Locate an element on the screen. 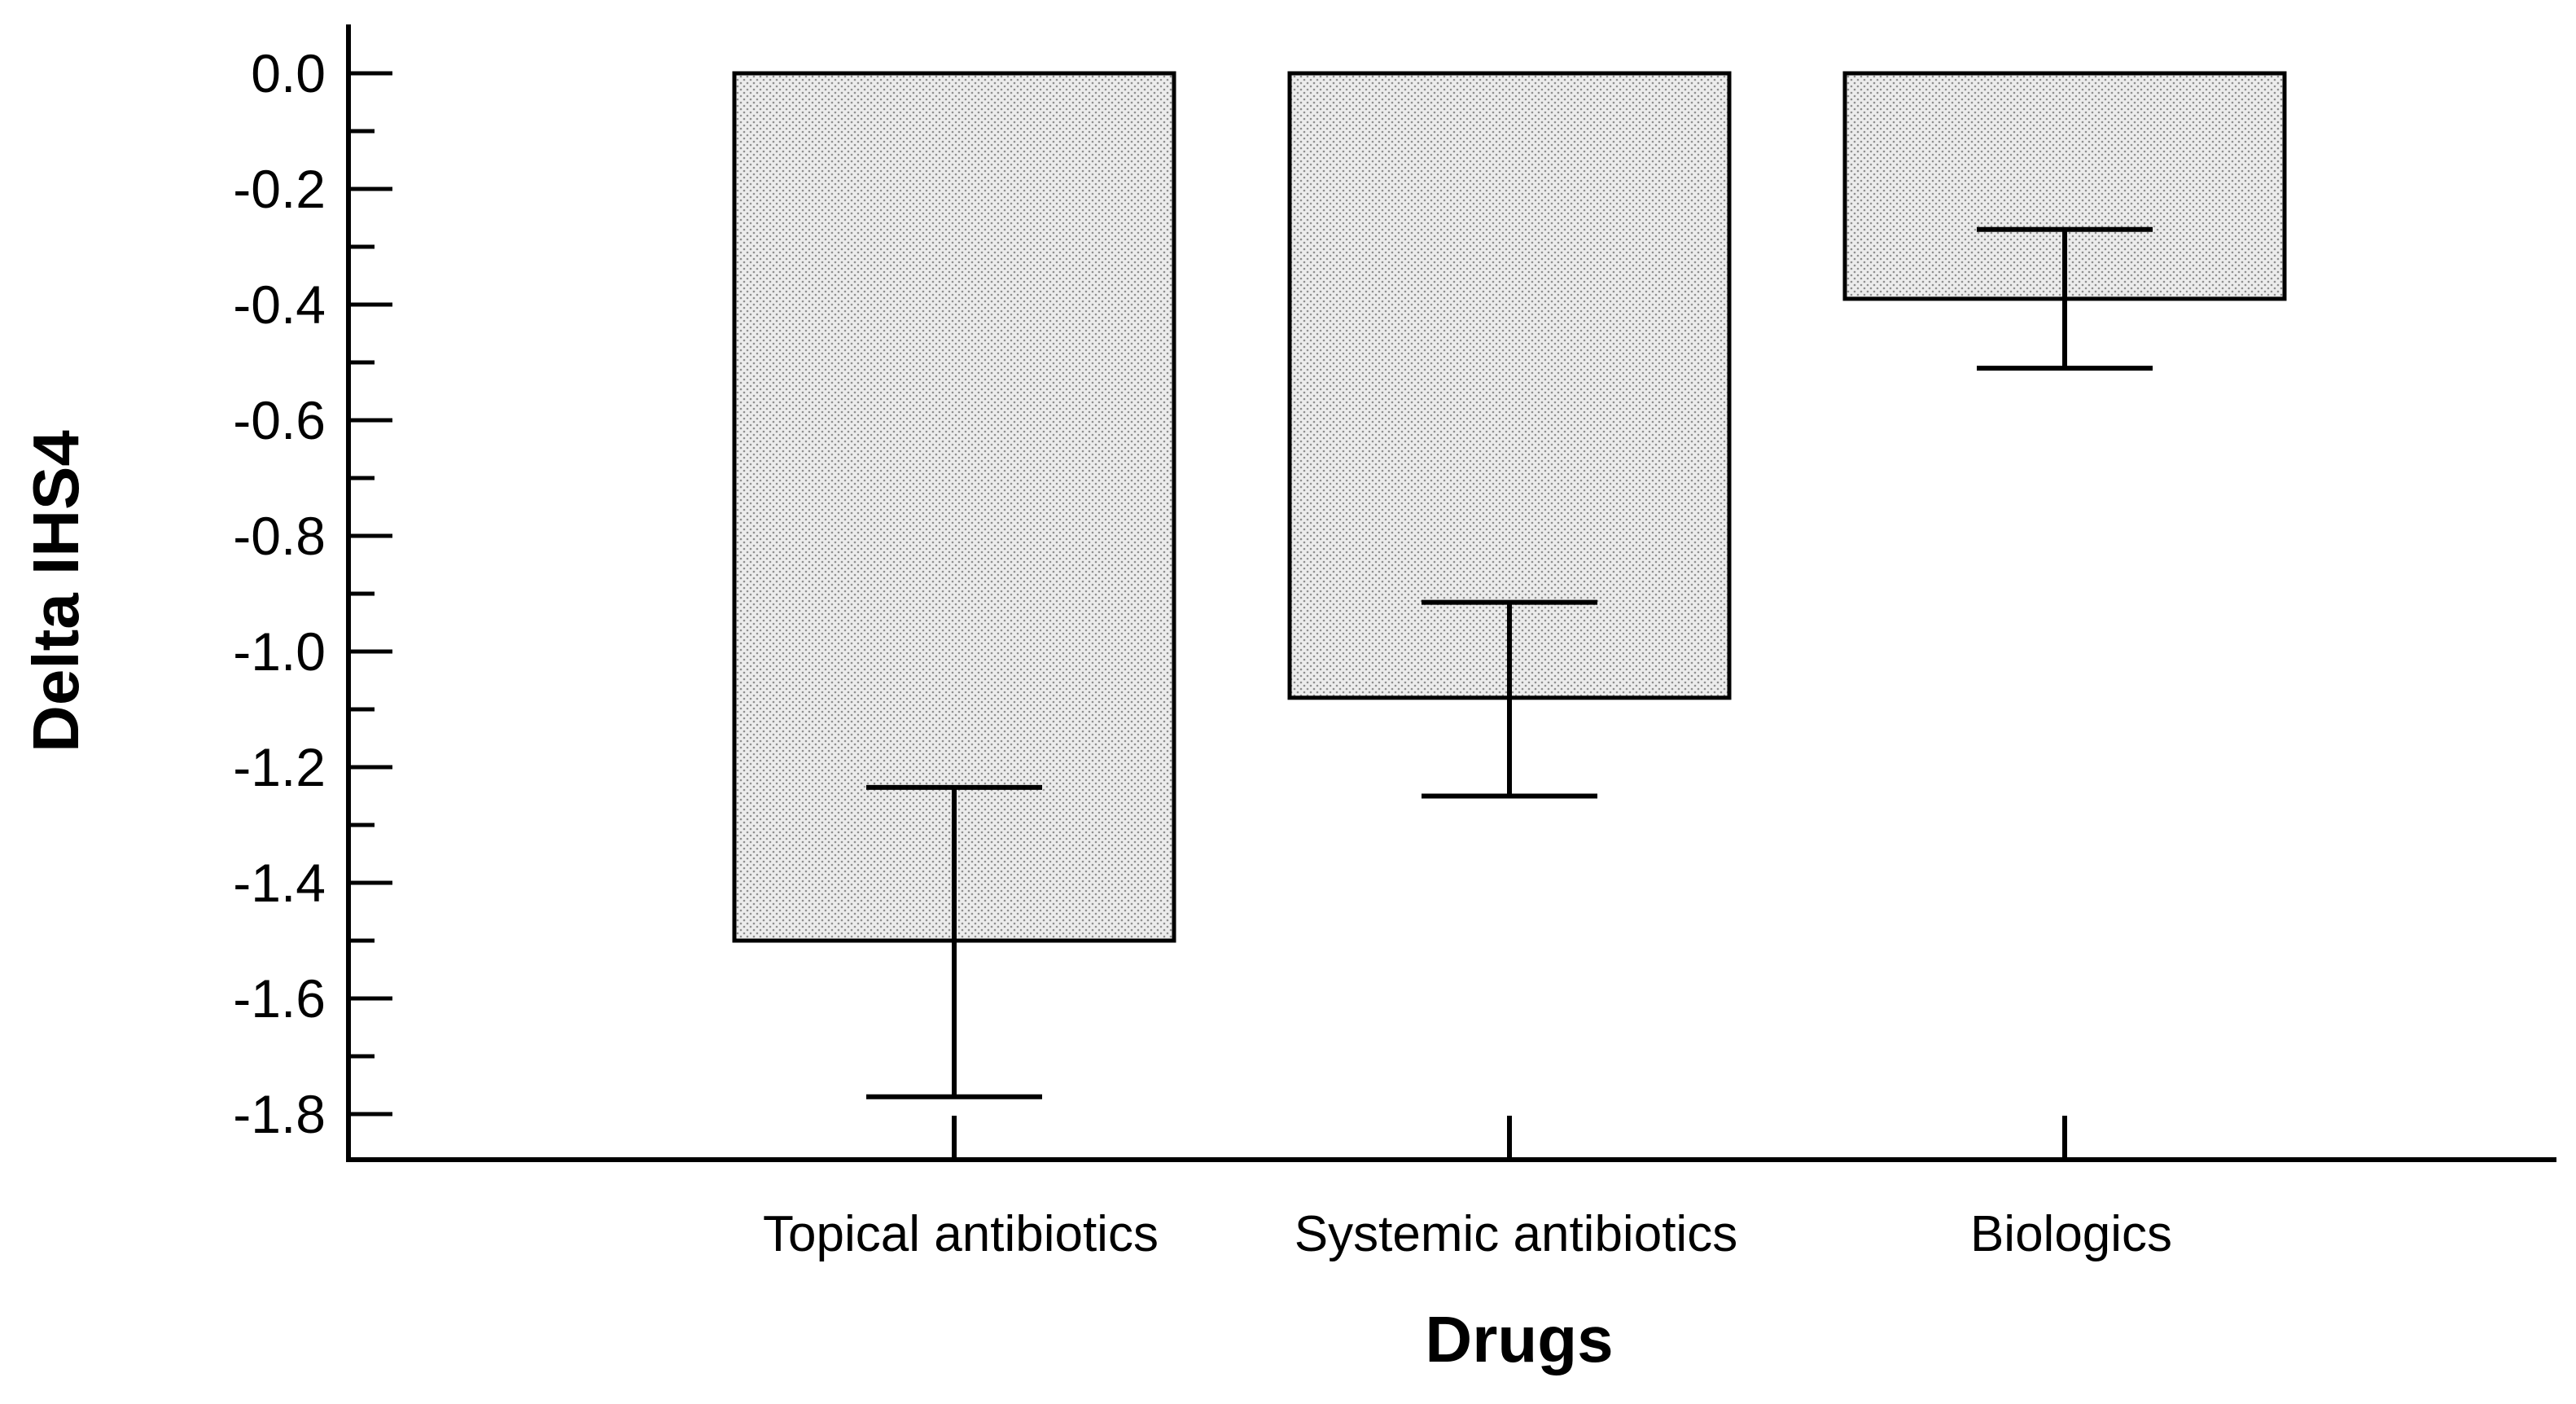 The image size is (2576, 1404). y-tick-label: -0.2 is located at coordinates (279, 189).